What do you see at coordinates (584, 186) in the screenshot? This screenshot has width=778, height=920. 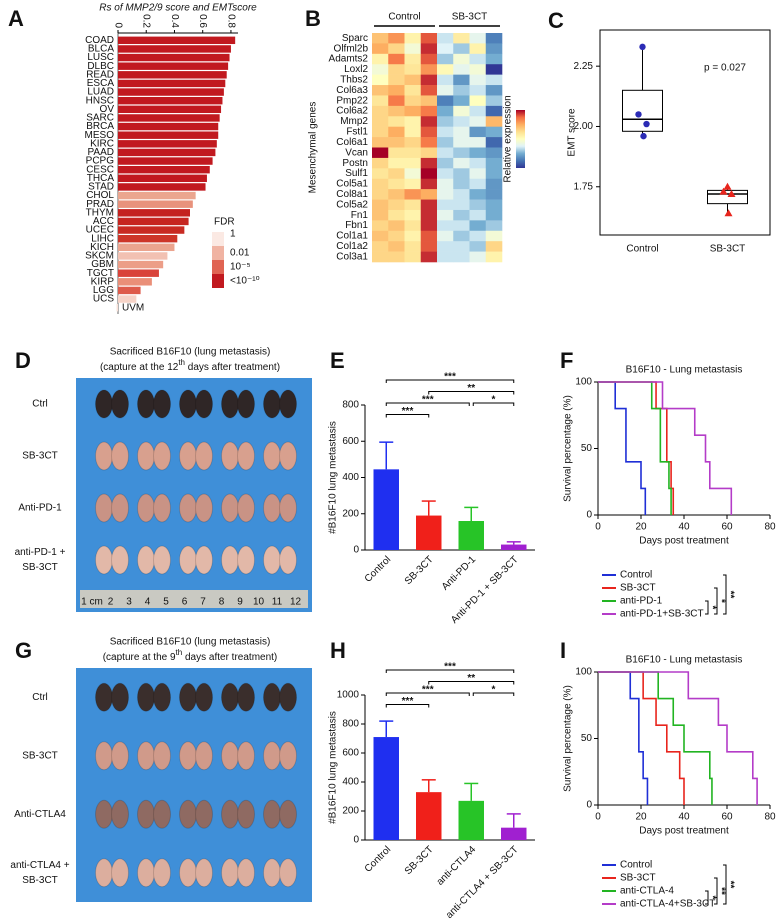 I see `y-tick-label: 1.75` at bounding box center [584, 186].